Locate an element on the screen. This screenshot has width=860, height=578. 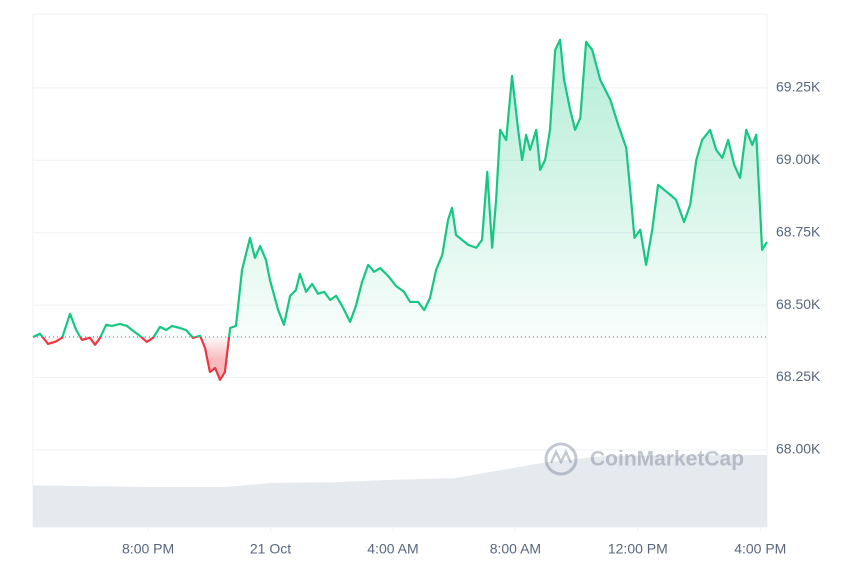
x-tick-label: 8:00 PM is located at coordinates (148, 549).